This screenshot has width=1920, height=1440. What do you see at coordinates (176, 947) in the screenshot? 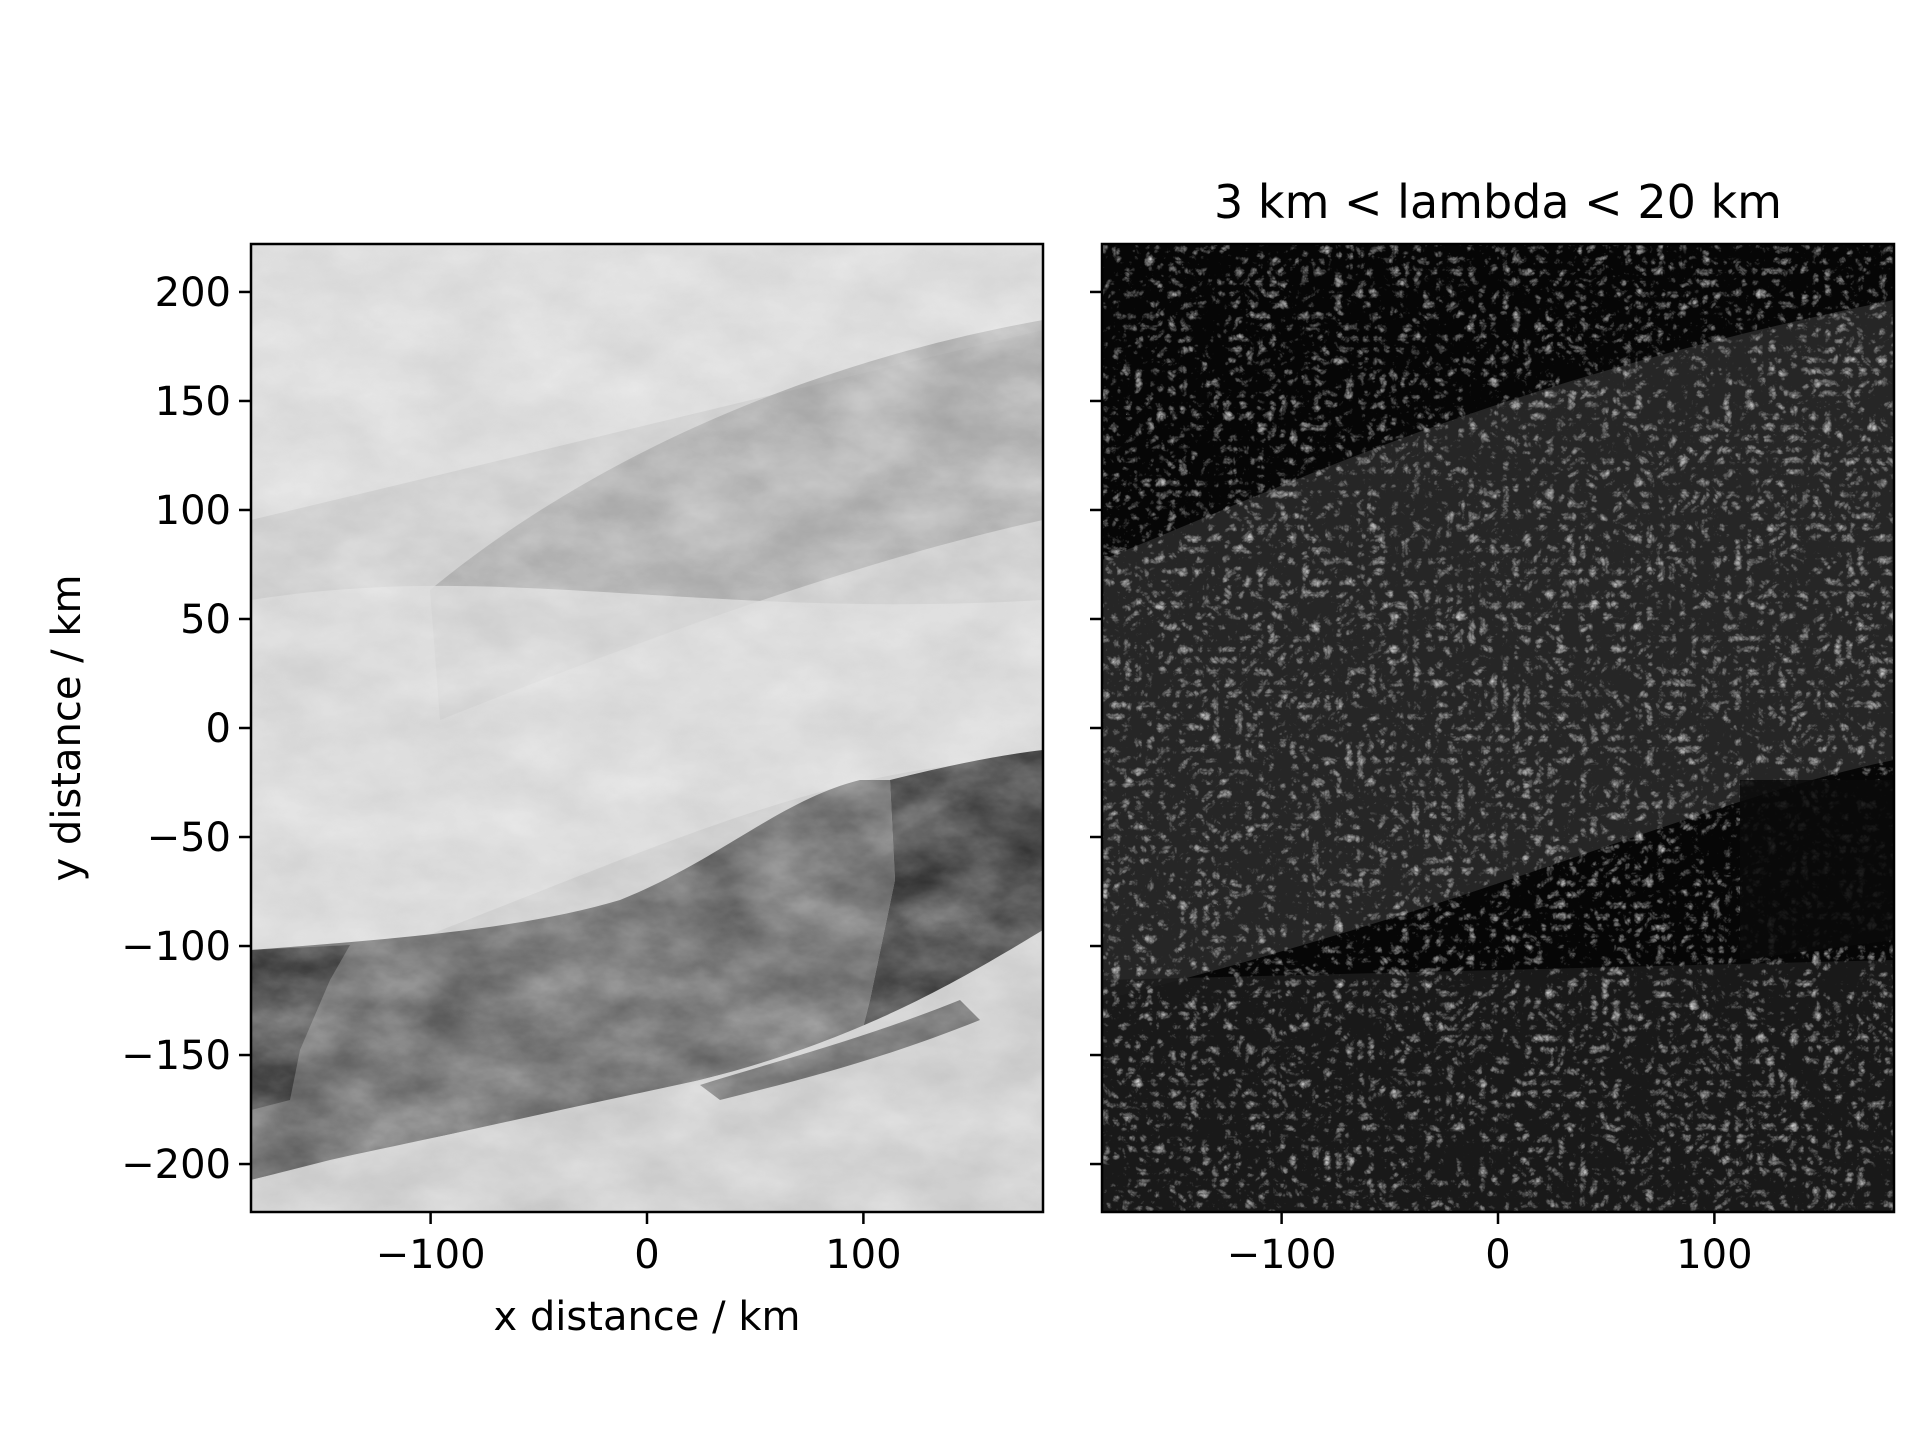
I see `left-y-tick-label: −100` at bounding box center [176, 947].